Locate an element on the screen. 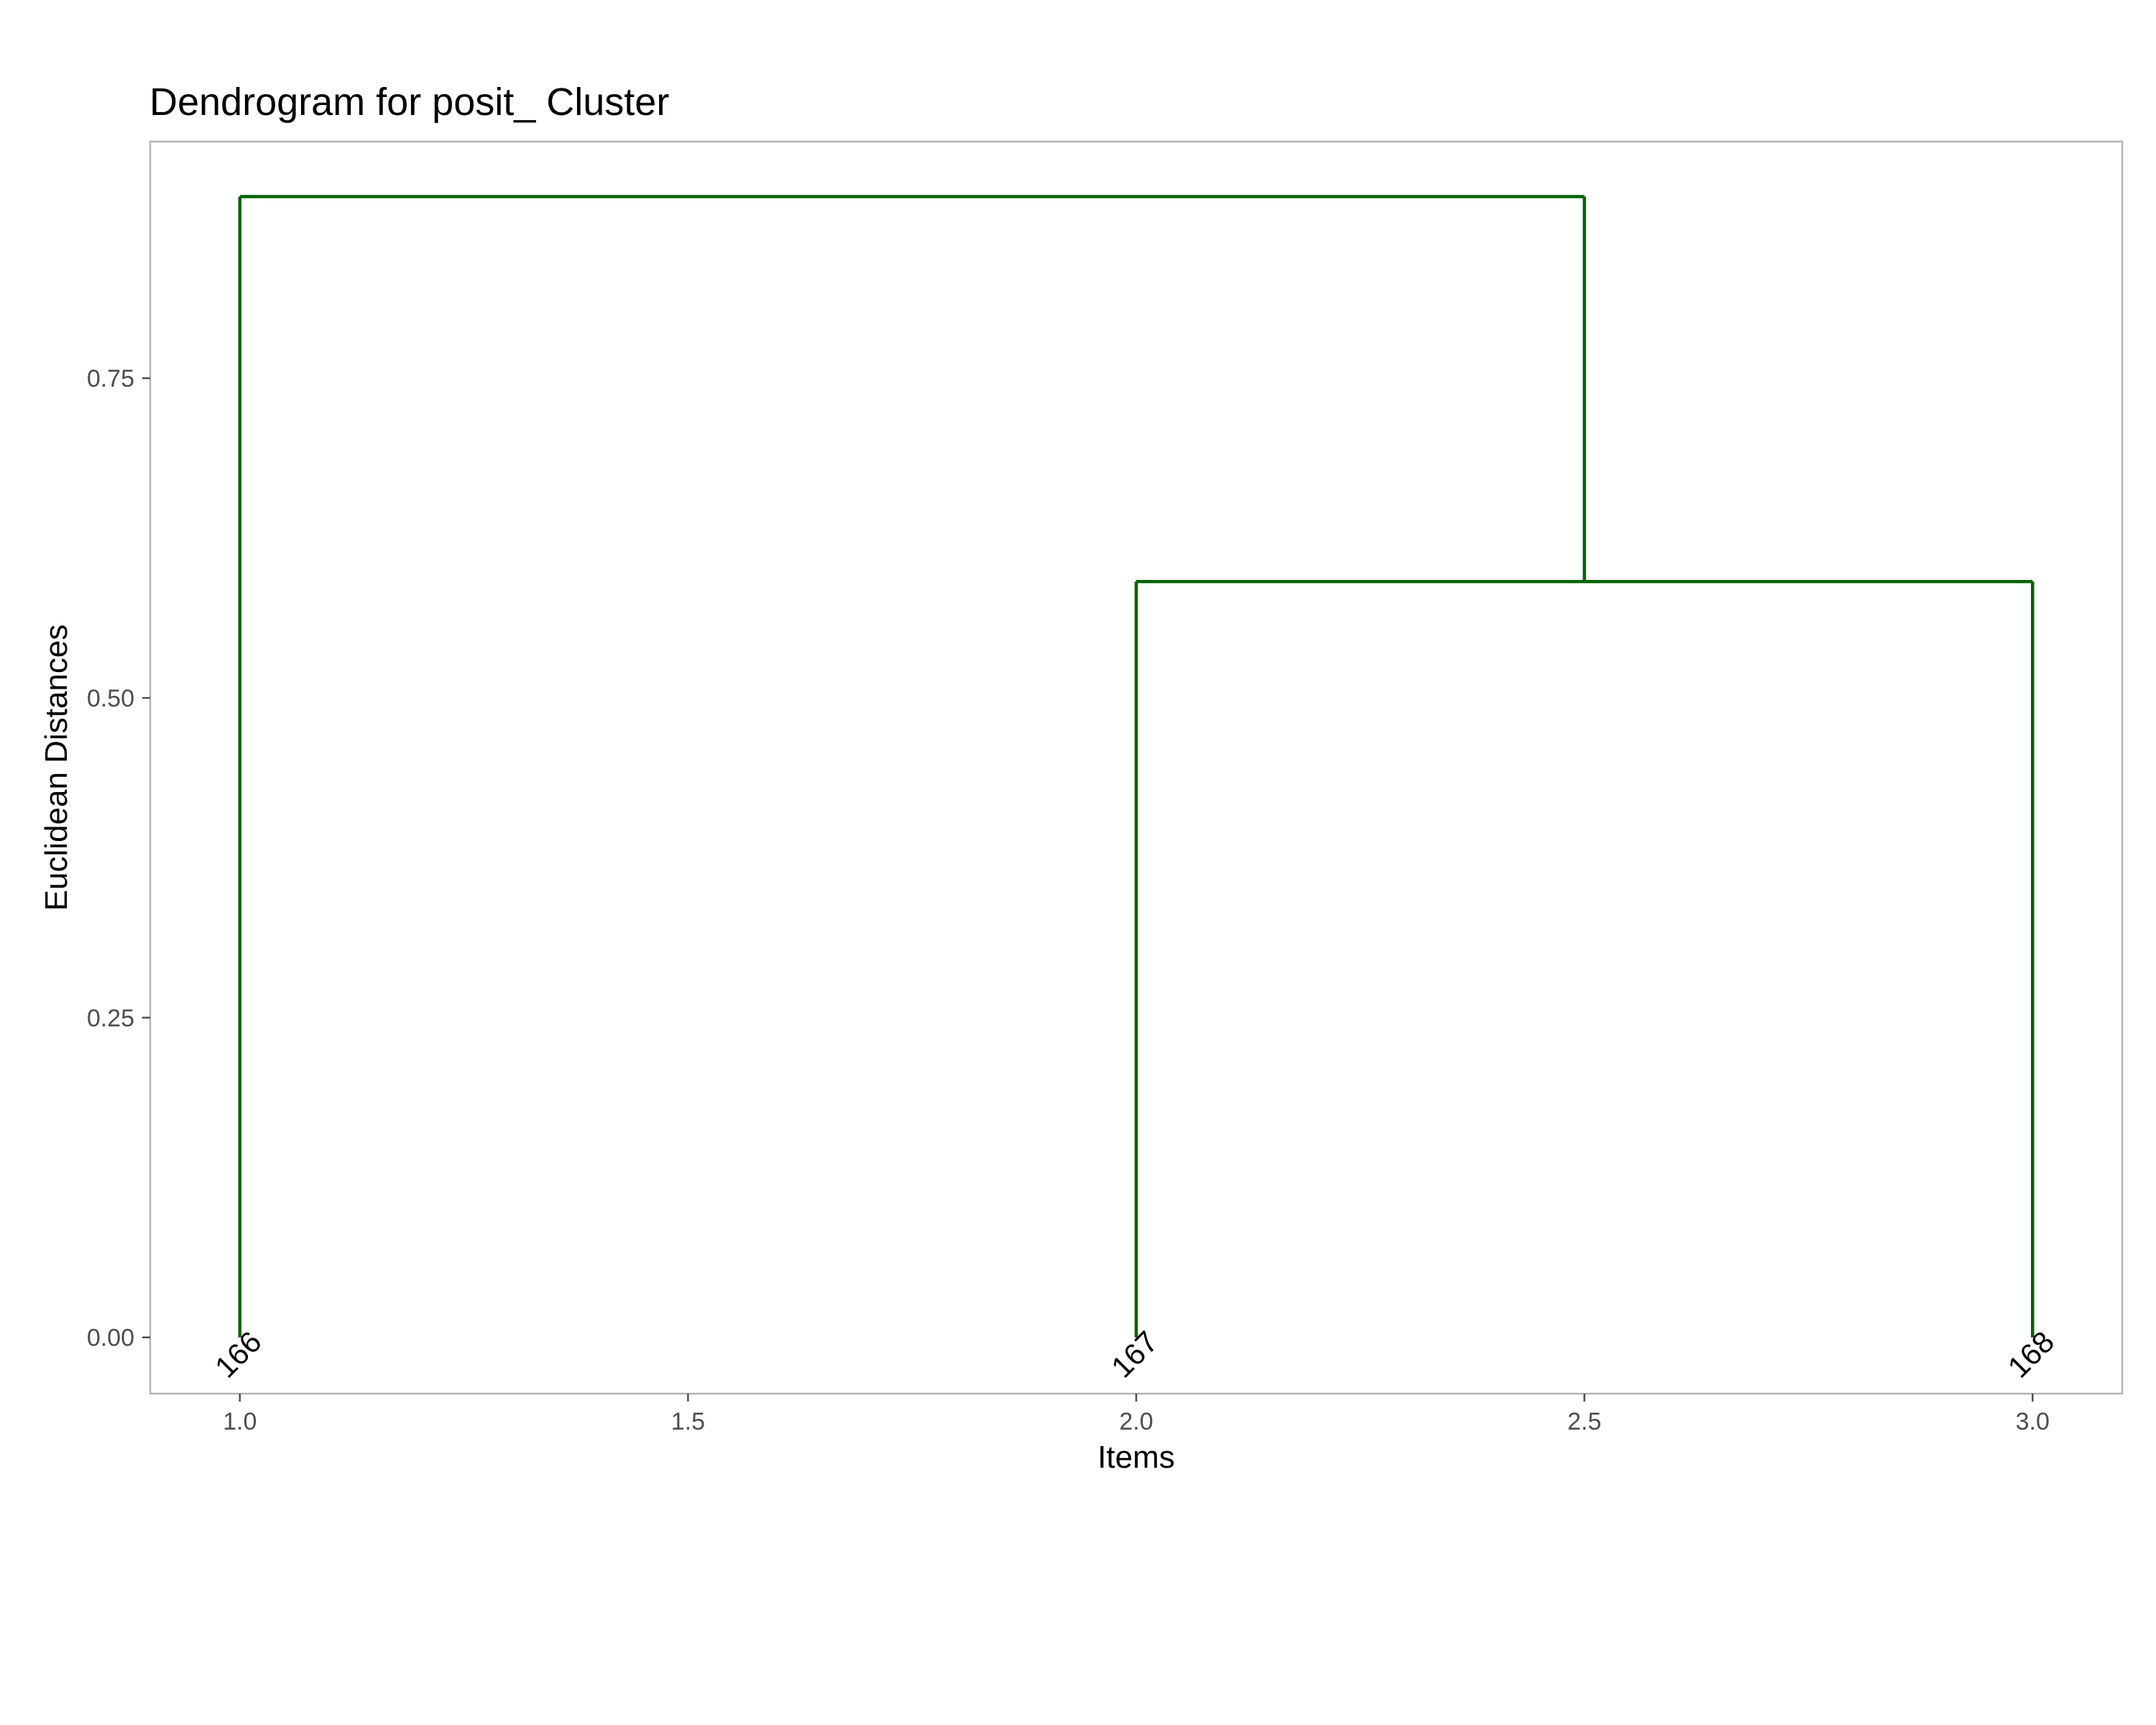 Image resolution: width=2156 pixels, height=1725 pixels. leaf-labels: 166 167 168 is located at coordinates (1134, 1354).